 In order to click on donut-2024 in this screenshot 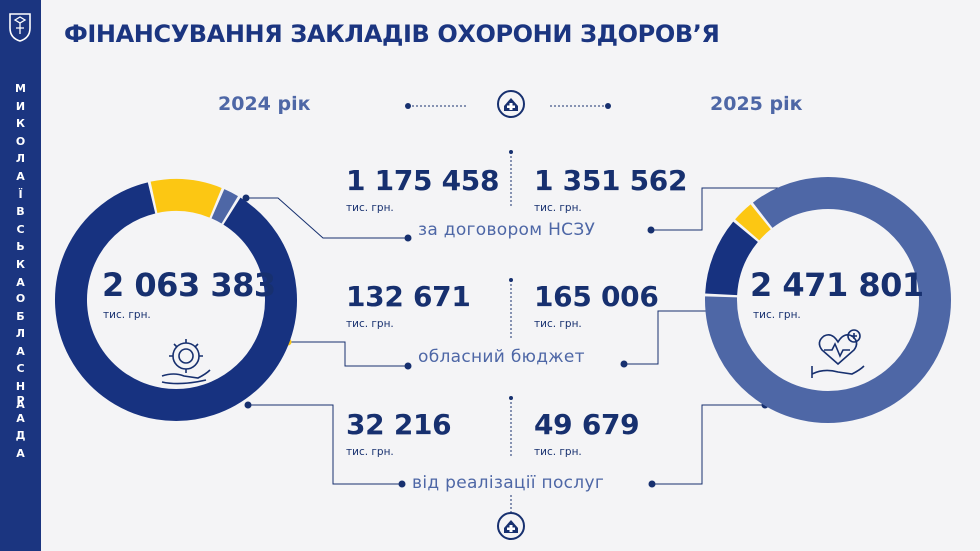, I will do `click(176, 300)`.